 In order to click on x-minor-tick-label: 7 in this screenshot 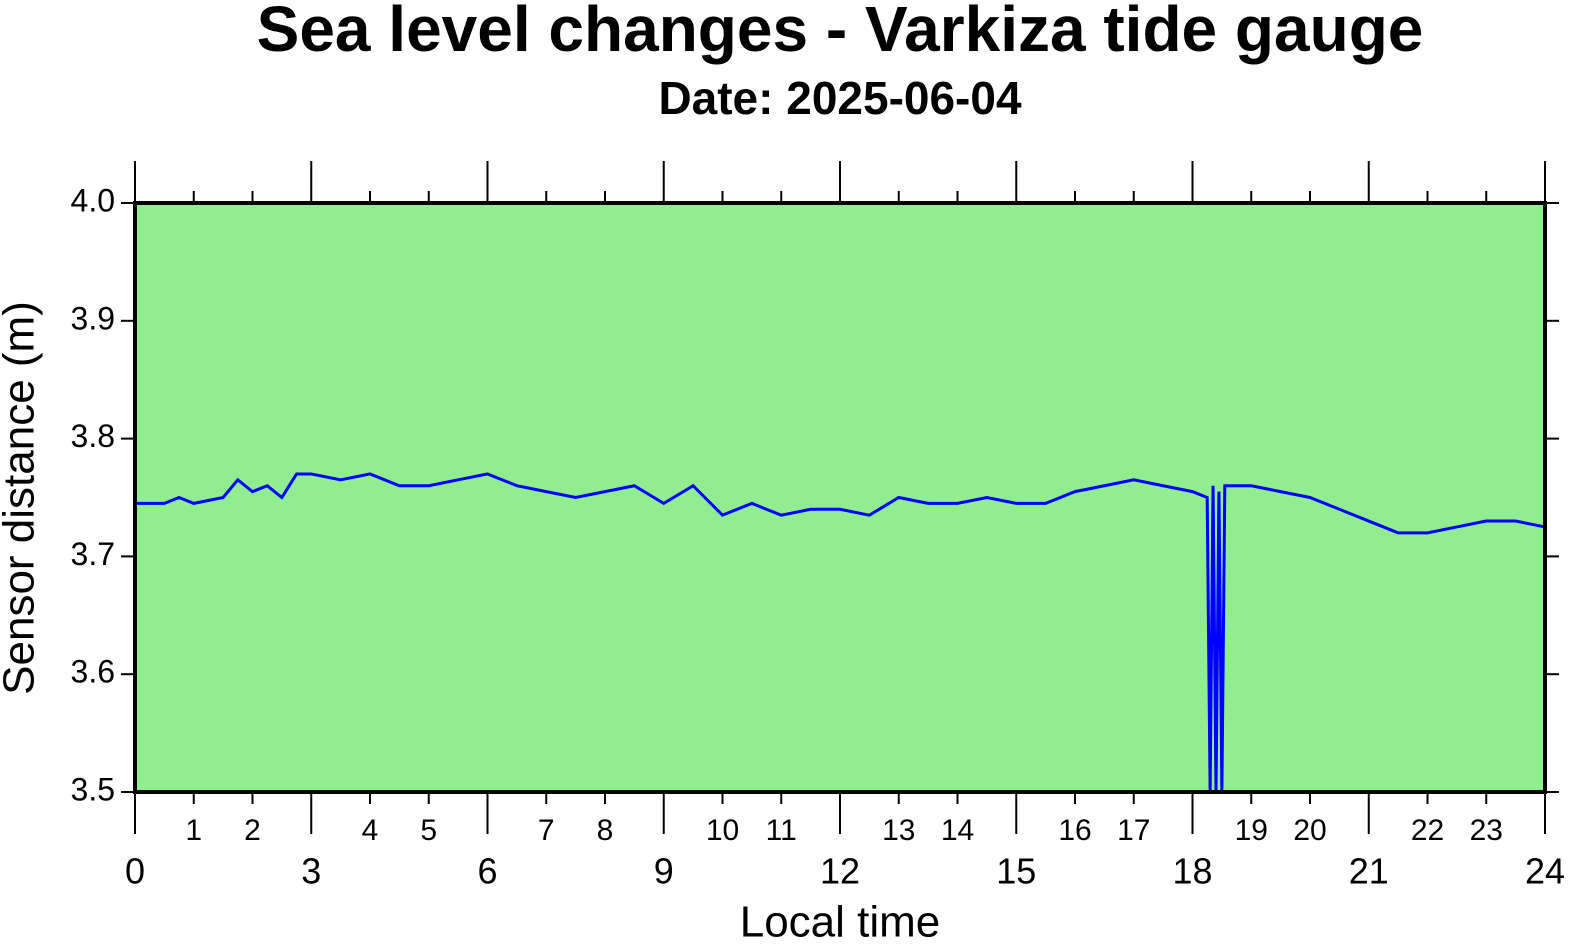, I will do `click(546, 830)`.